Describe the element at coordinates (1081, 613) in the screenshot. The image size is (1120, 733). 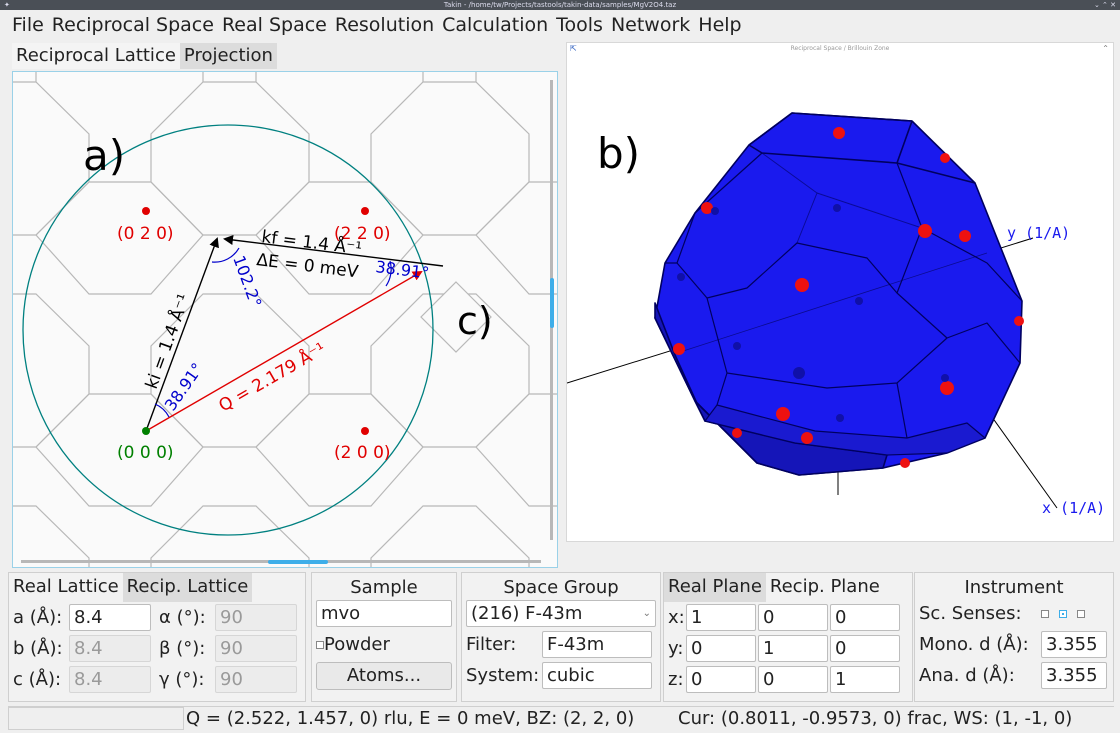
I see `sense-ana-checkbox` at that location.